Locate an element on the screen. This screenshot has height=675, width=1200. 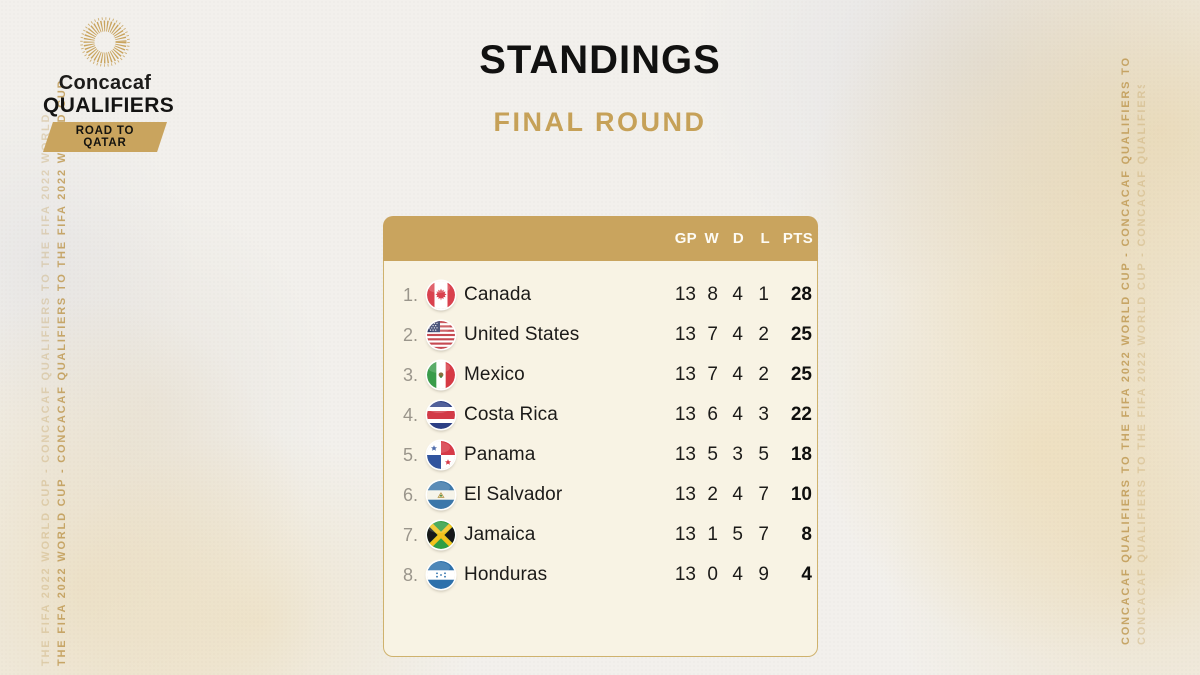
column-header-l: L is located at coordinates (765, 238).